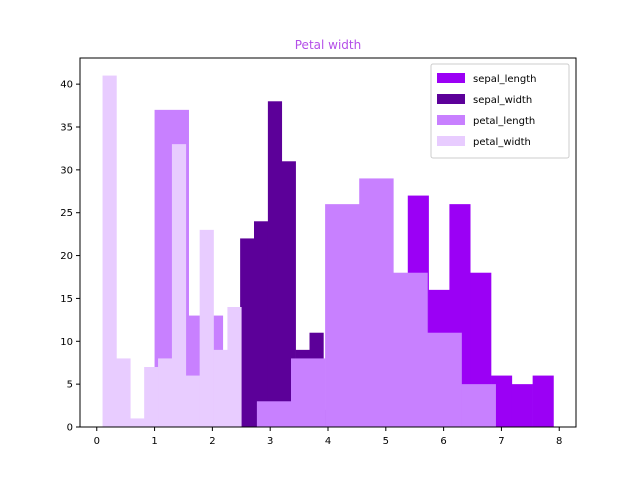  What do you see at coordinates (212, 441) in the screenshot?
I see `x-tick-label: 2` at bounding box center [212, 441].